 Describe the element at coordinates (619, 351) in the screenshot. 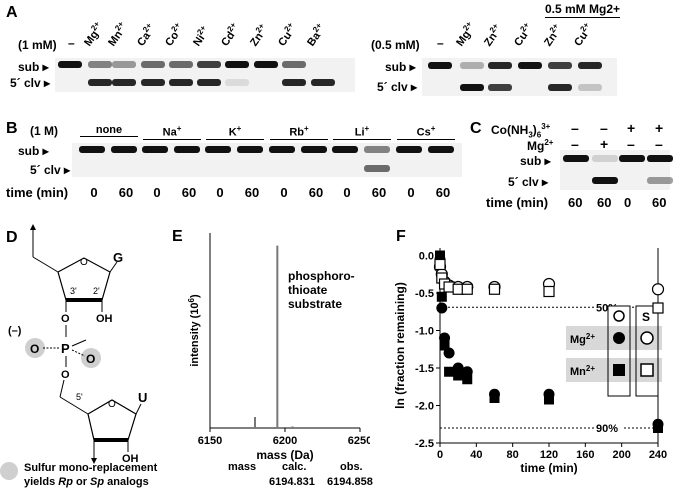

I see `legend-col-o-border` at that location.